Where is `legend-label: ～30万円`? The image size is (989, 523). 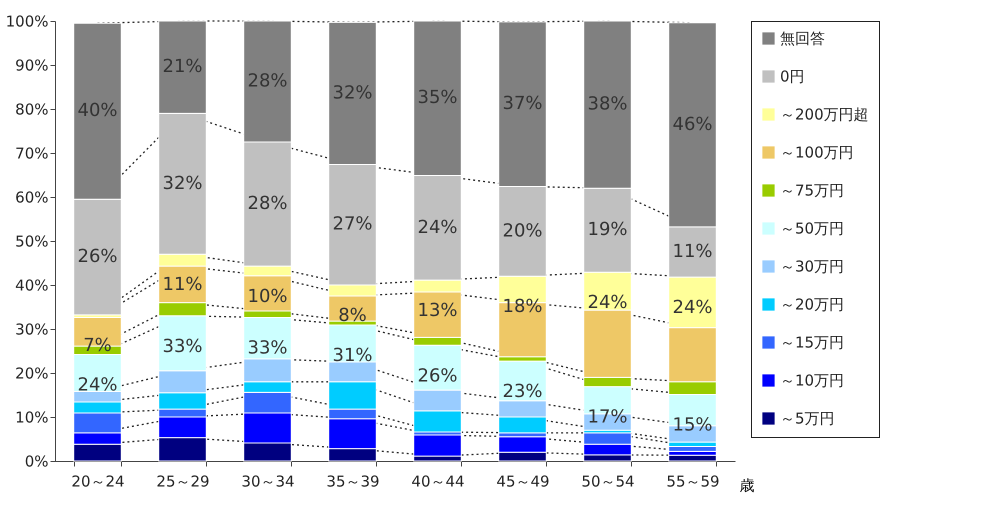
legend-label: ～30万円 is located at coordinates (812, 267).